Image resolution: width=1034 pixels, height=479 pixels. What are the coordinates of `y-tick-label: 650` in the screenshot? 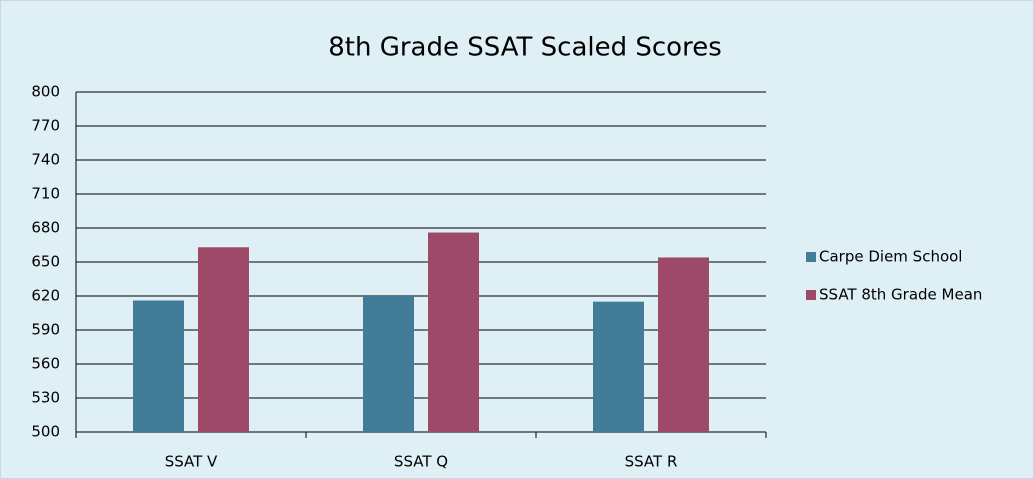 It's located at (45, 262).